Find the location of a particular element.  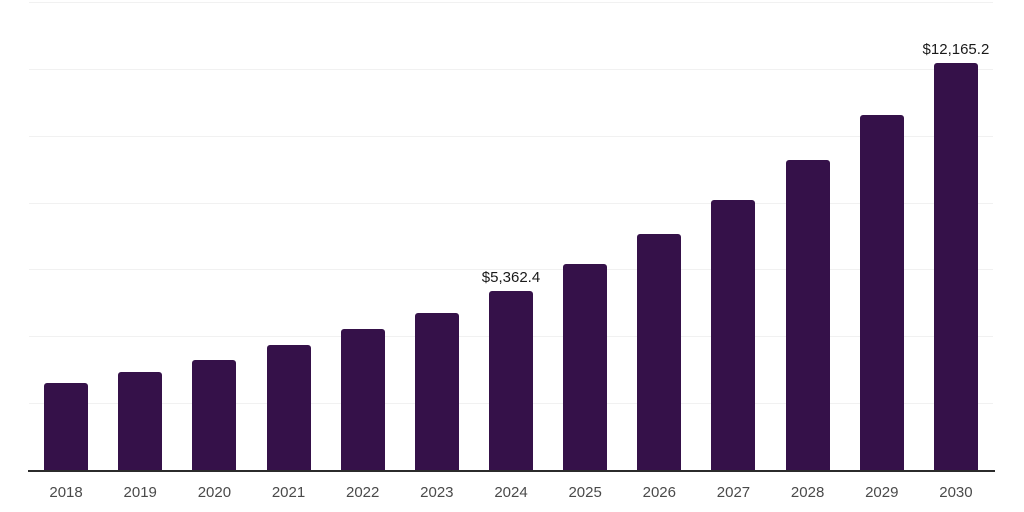

bar-2030 is located at coordinates (955, 266).